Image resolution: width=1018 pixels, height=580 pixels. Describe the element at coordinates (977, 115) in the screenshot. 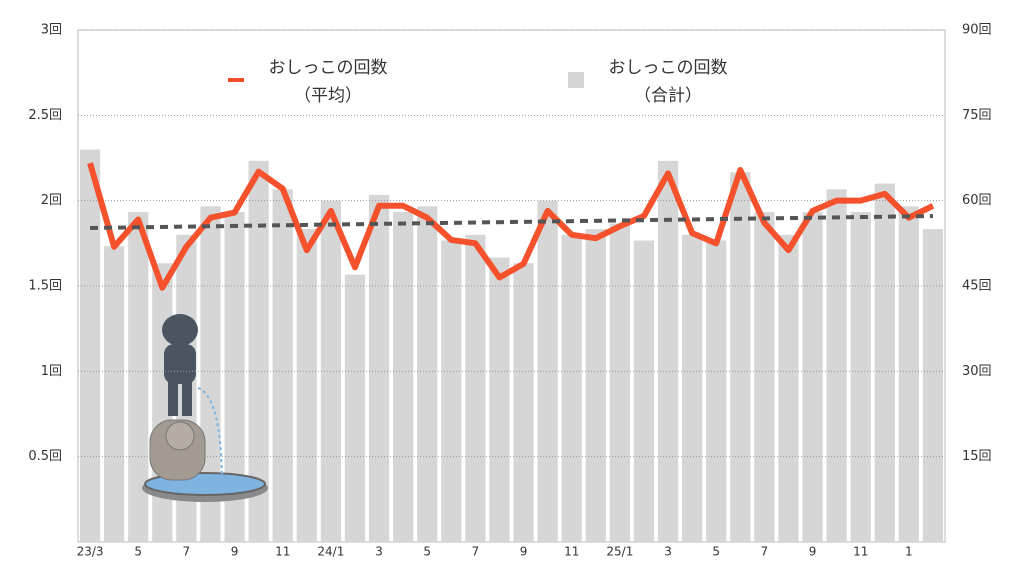

I see `y2-tick-label: 75回` at that location.